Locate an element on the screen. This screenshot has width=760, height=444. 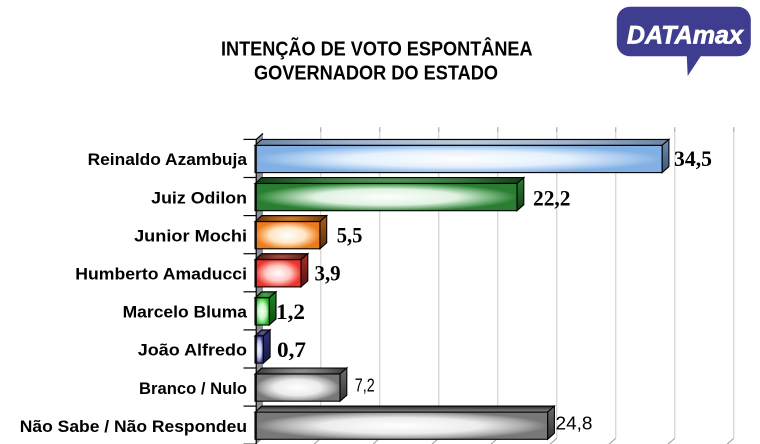
svg-text: 3,9 is located at coordinates (328, 273).